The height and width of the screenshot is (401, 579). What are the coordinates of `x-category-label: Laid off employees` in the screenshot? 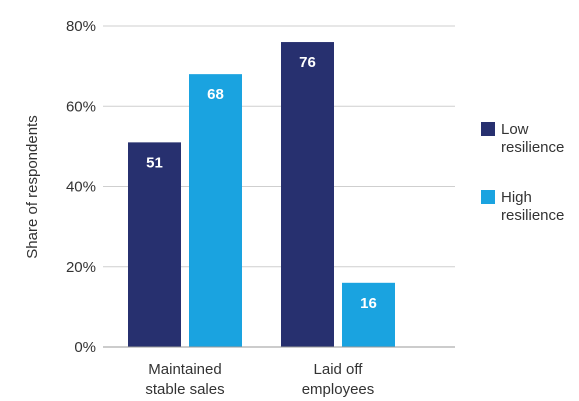 It's located at (338, 379).